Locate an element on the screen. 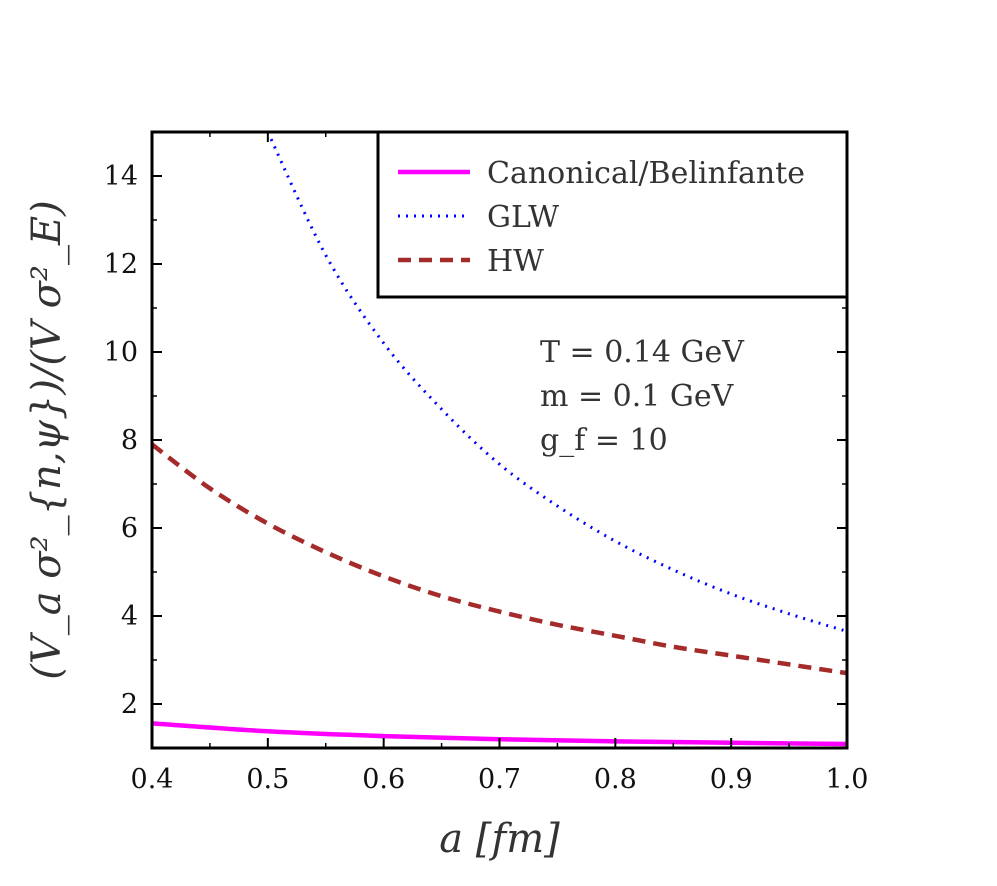 This screenshot has height=886, width=997. x-tick-label-1: 0.5 is located at coordinates (267, 779).